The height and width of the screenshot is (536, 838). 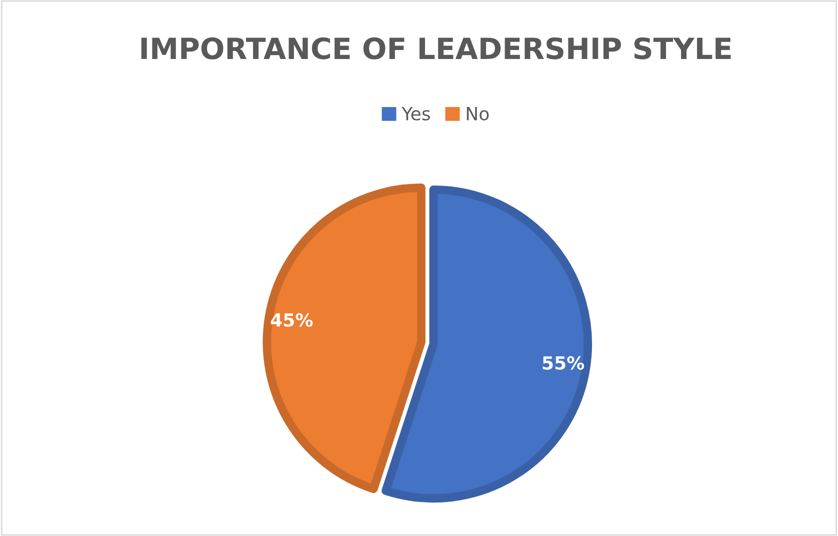 I want to click on data-label: 45%, so click(x=291, y=320).